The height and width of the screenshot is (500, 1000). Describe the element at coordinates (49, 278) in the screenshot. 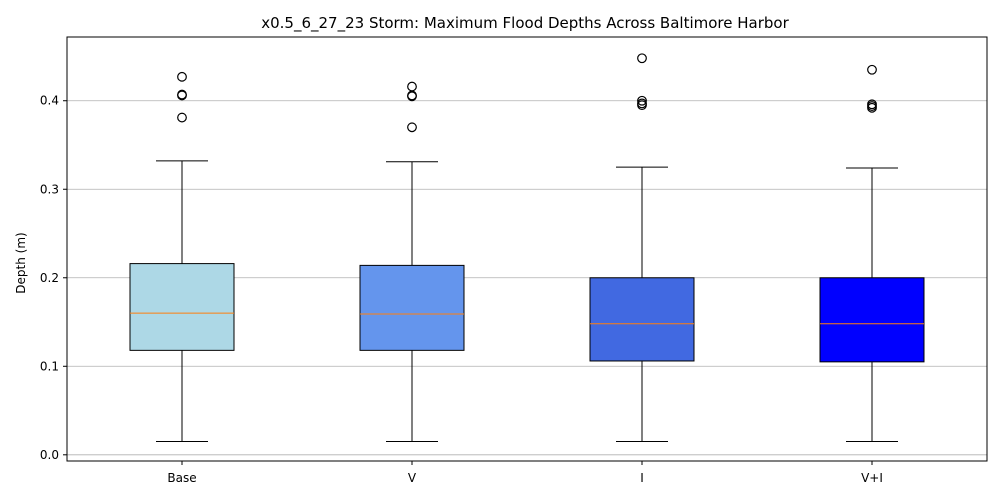

I see `y-tick-label: 0.2` at that location.